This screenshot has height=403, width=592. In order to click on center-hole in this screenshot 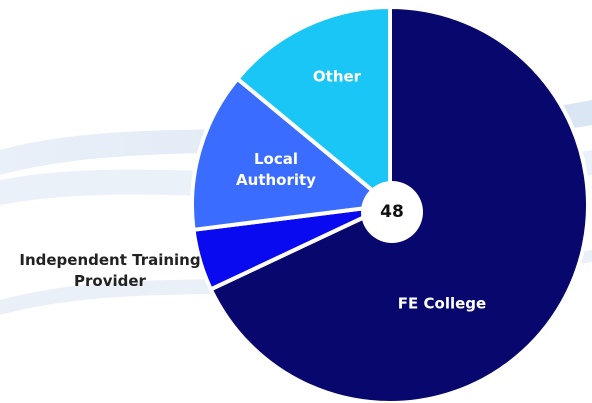, I will do `click(392, 212)`.